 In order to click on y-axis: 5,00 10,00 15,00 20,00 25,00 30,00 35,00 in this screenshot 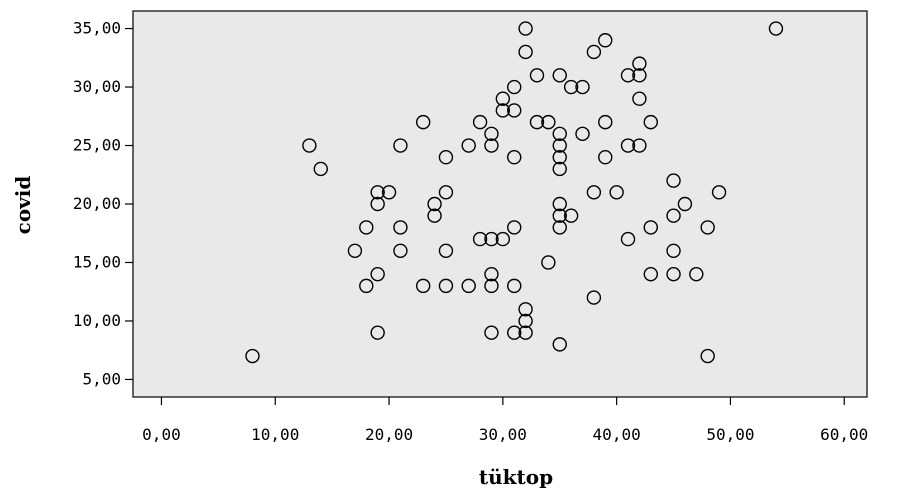, I will do `click(103, 203)`.